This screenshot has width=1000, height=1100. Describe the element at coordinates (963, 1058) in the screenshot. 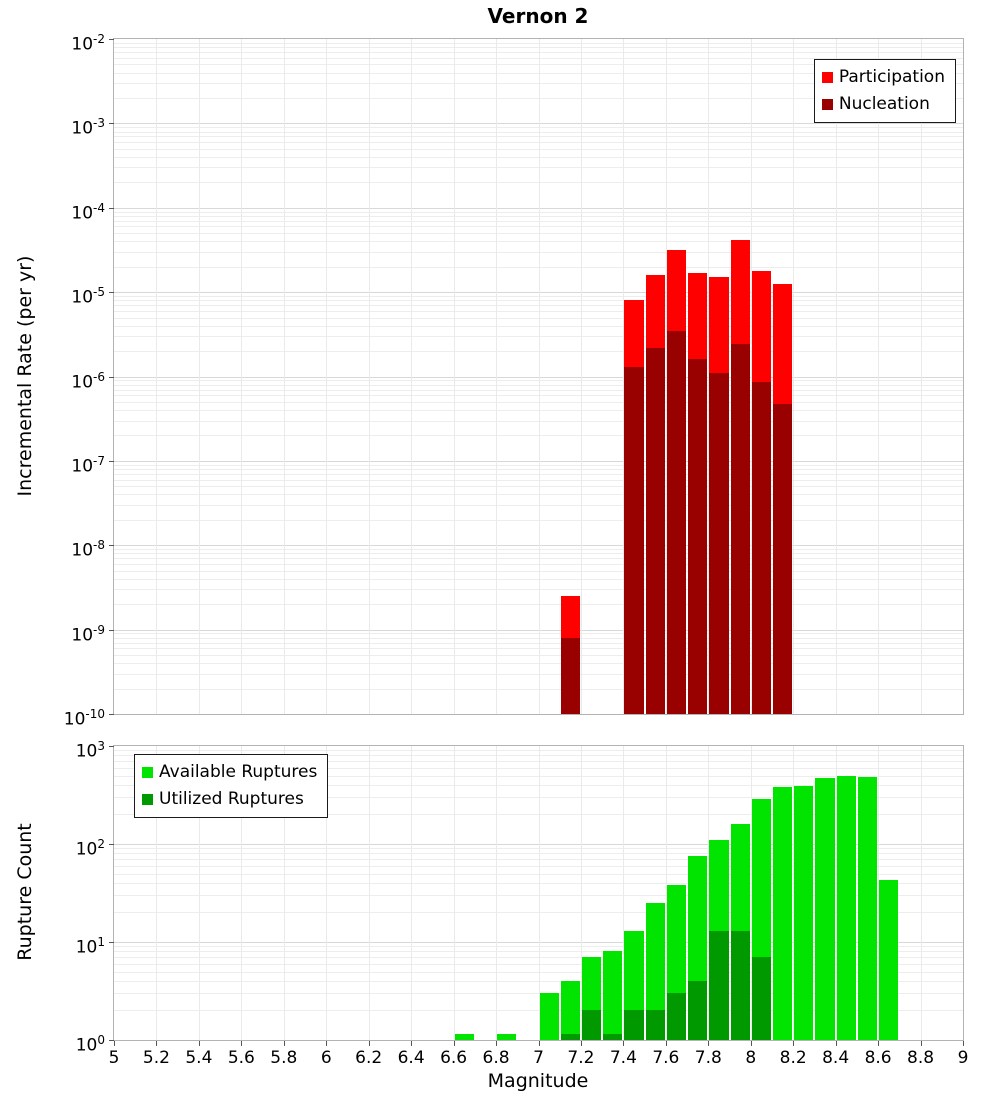

I see `x-tick-label: 9` at that location.